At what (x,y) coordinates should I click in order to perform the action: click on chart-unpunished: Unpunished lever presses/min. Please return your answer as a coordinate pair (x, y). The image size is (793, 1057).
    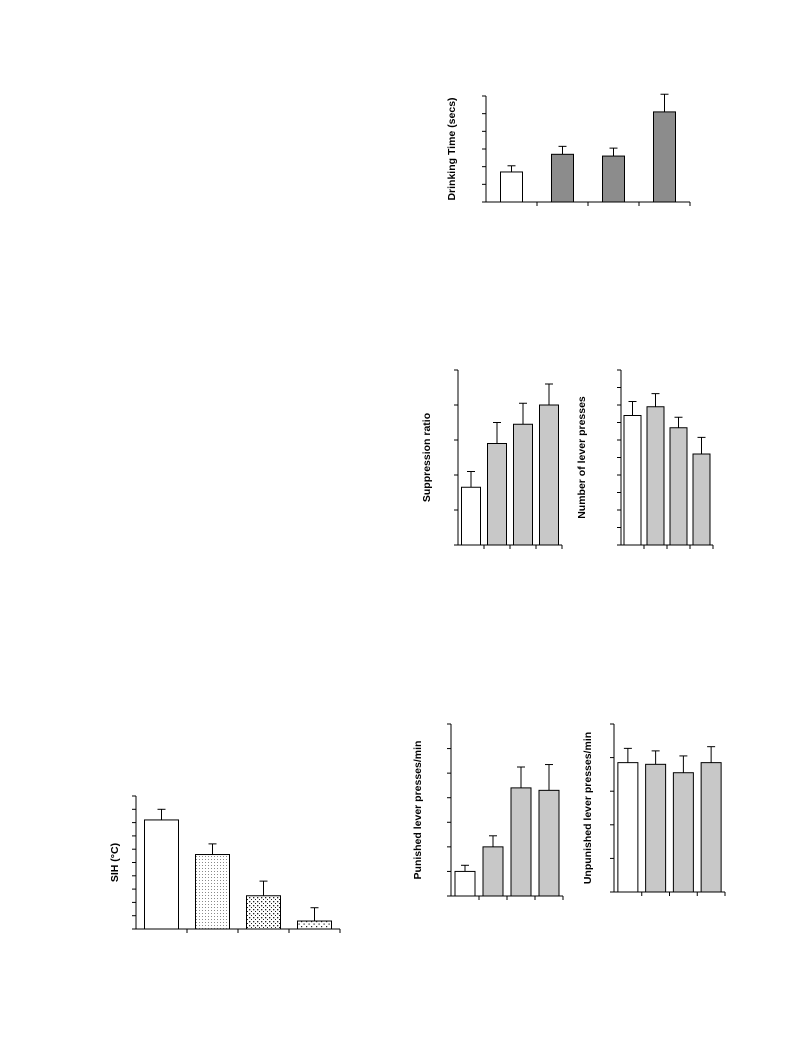
    Looking at the image, I should click on (654, 809).